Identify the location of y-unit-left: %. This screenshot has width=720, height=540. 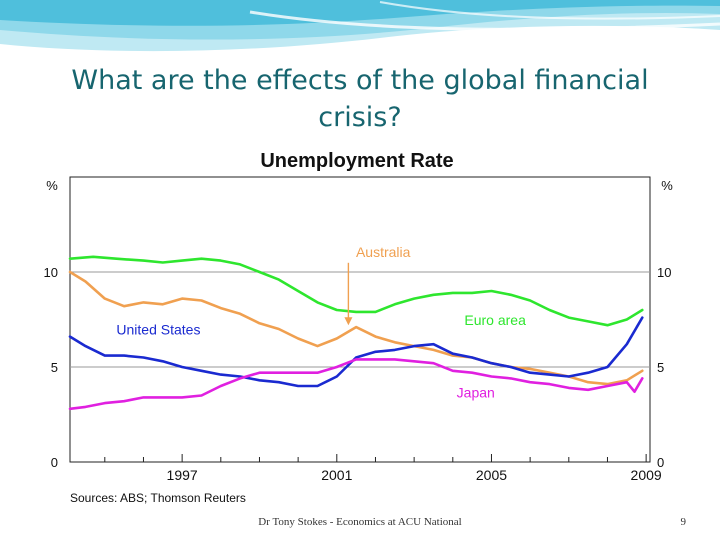
(52, 185).